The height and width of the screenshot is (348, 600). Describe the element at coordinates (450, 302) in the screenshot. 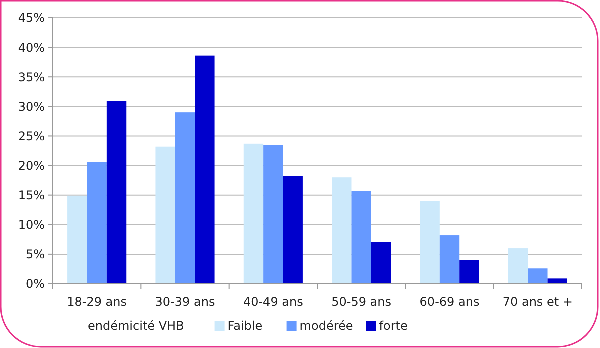

I see `x-tick-label: 60-69 ans` at that location.